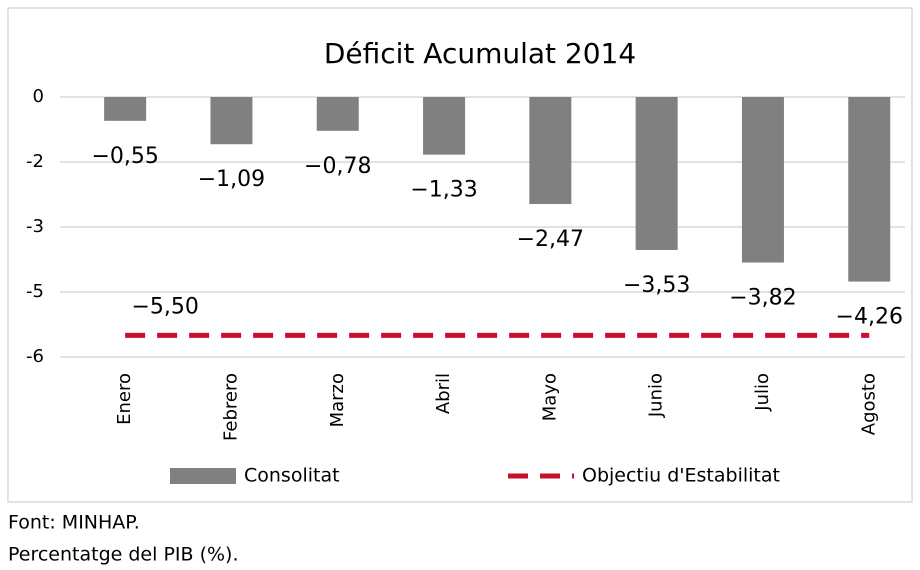  What do you see at coordinates (656, 395) in the screenshot?
I see `x-tick-label: Junio` at bounding box center [656, 395].